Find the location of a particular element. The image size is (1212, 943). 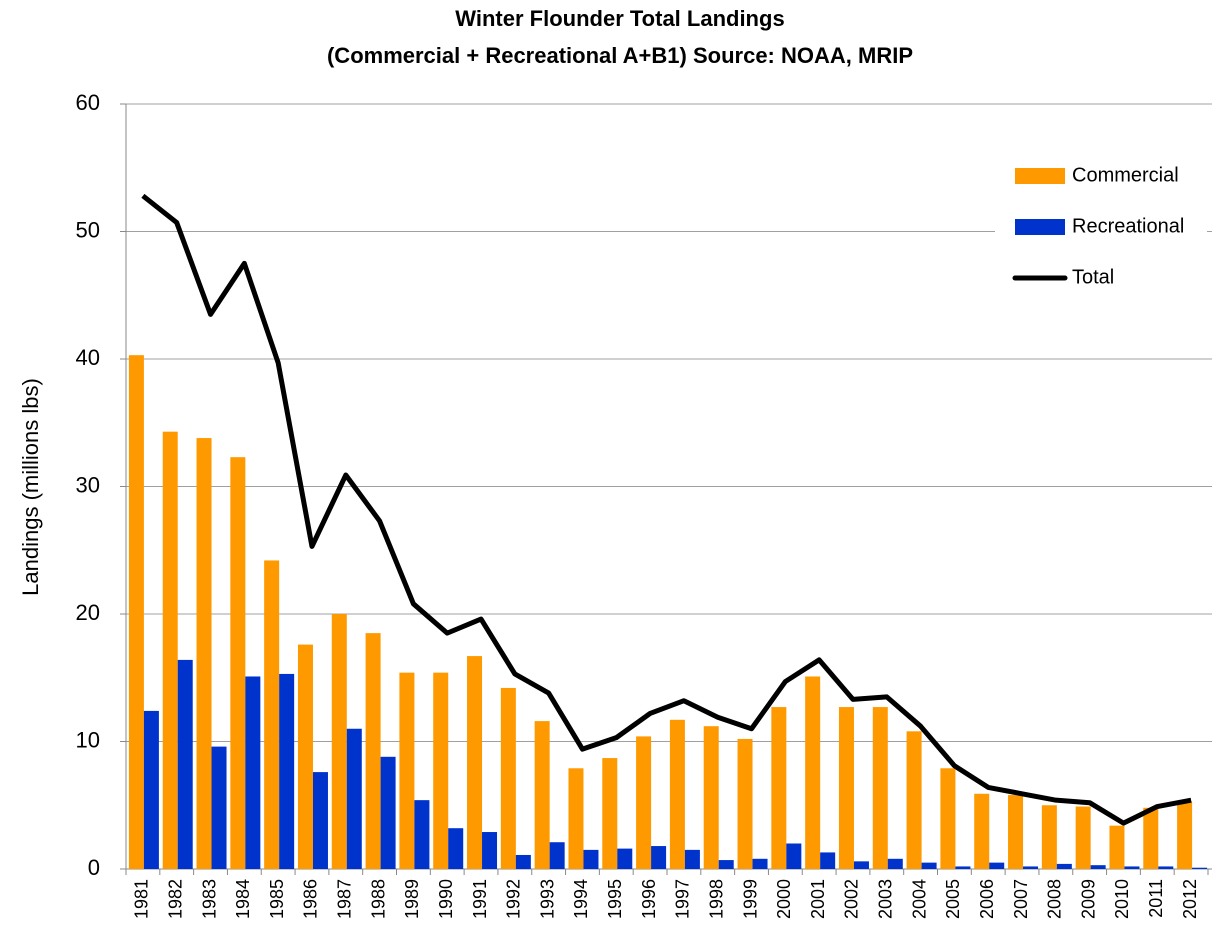

x-tick-label: 2009 is located at coordinates (1088, 899).